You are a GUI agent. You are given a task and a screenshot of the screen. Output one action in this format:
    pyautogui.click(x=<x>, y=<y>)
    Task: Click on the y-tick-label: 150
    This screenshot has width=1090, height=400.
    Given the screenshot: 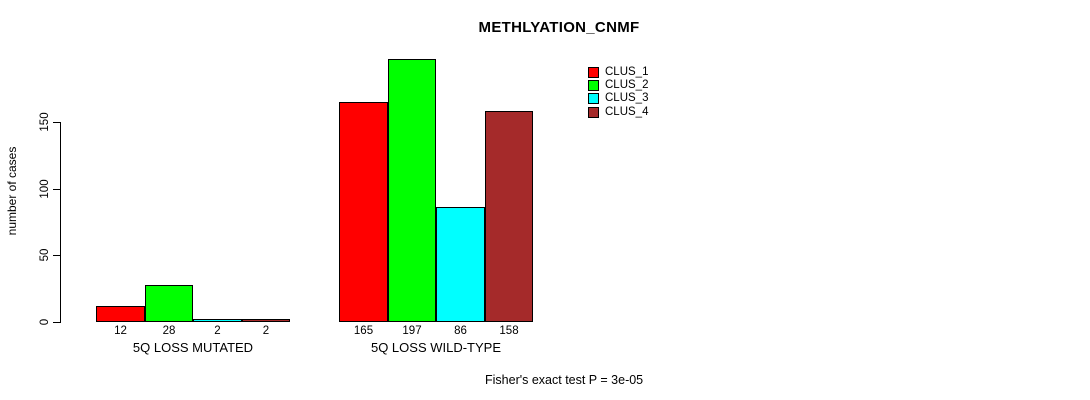 What is the action you would take?
    pyautogui.click(x=45, y=122)
    